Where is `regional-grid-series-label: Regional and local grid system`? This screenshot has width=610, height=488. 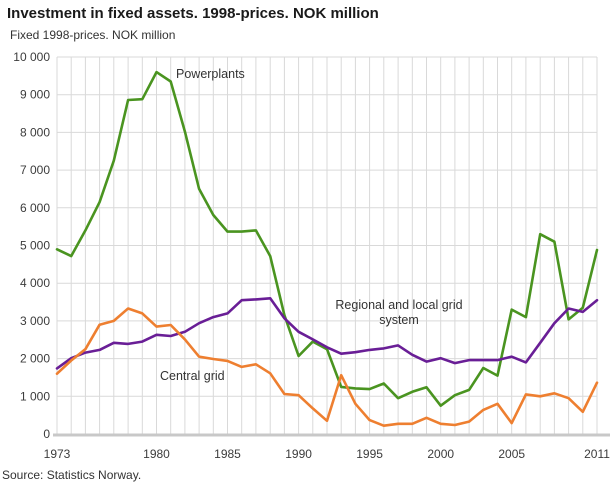
regional-grid-series-label: Regional and local grid system is located at coordinates (399, 312).